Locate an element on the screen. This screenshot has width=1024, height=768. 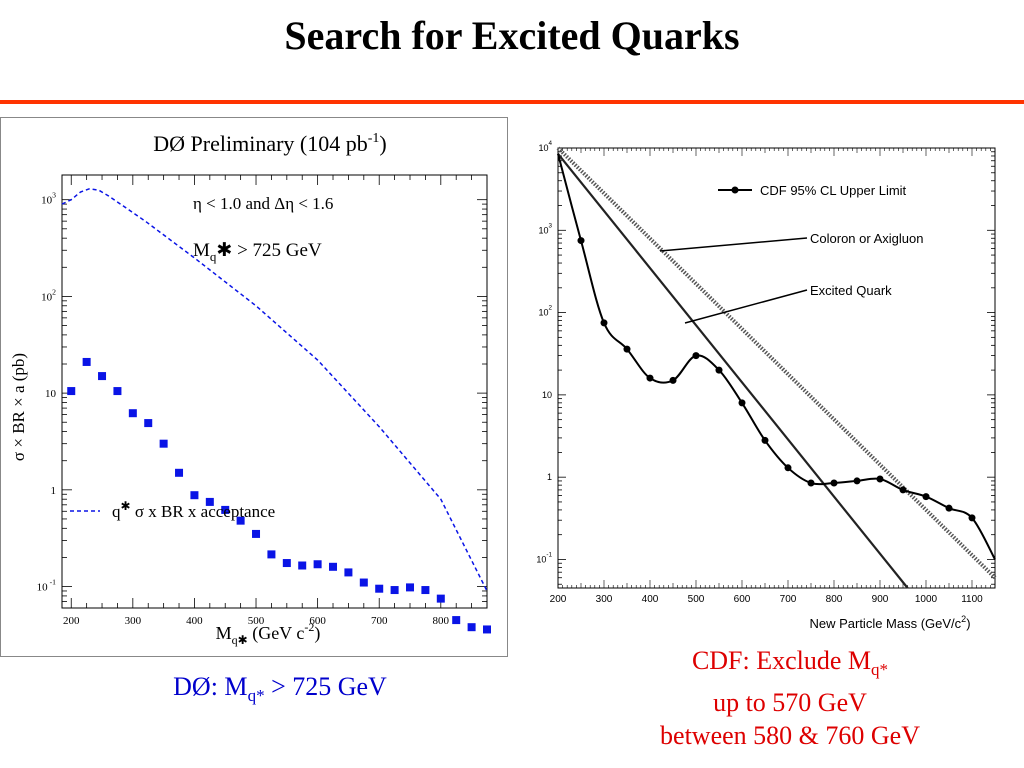
d0-x-tick-label: 300 is located at coordinates (133, 621).